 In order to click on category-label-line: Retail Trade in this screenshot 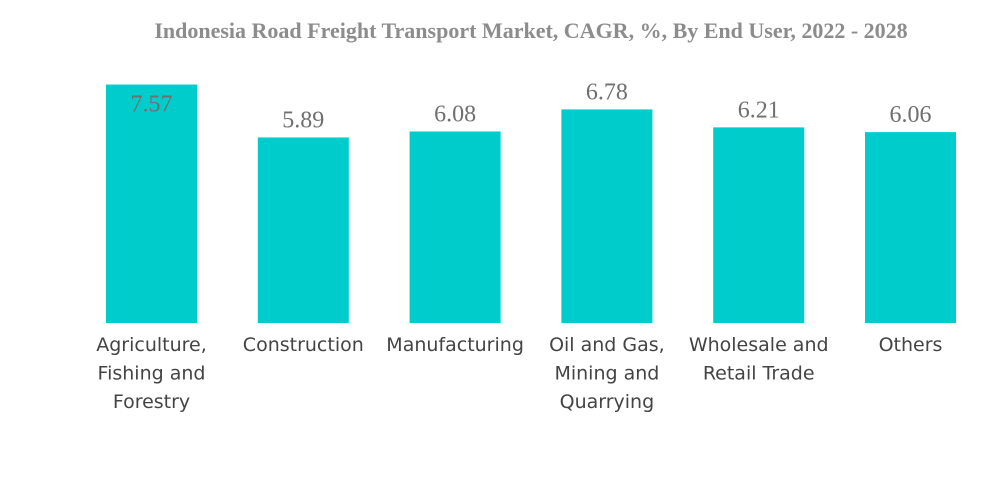, I will do `click(759, 374)`.